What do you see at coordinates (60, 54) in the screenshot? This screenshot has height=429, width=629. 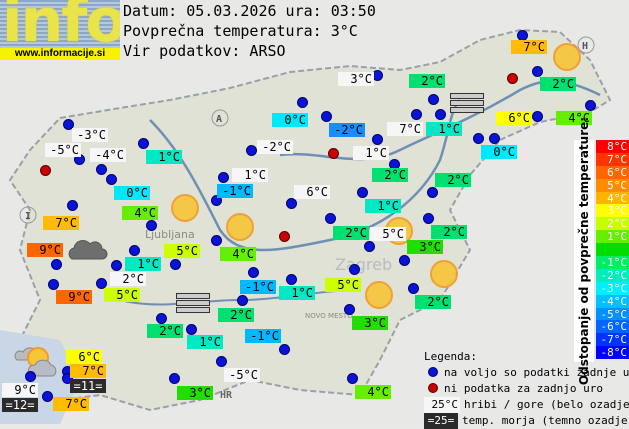 I see `logo-url-link: www.informacije.si` at bounding box center [60, 54].